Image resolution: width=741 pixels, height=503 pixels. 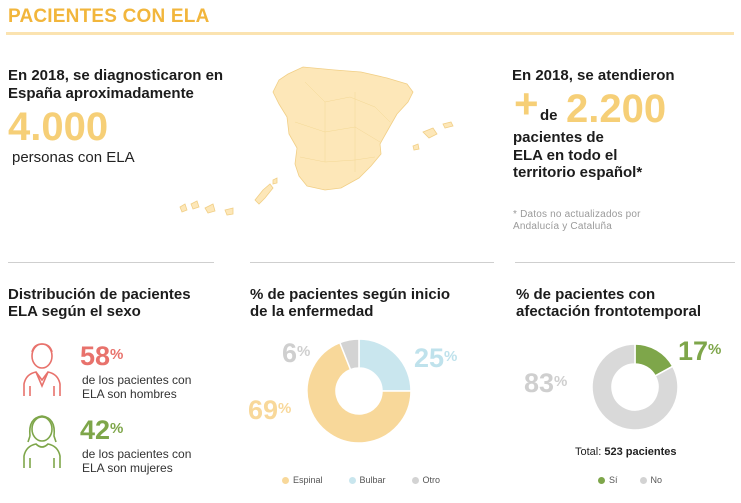 I want to click on plus-sign: +, so click(x=526, y=103).